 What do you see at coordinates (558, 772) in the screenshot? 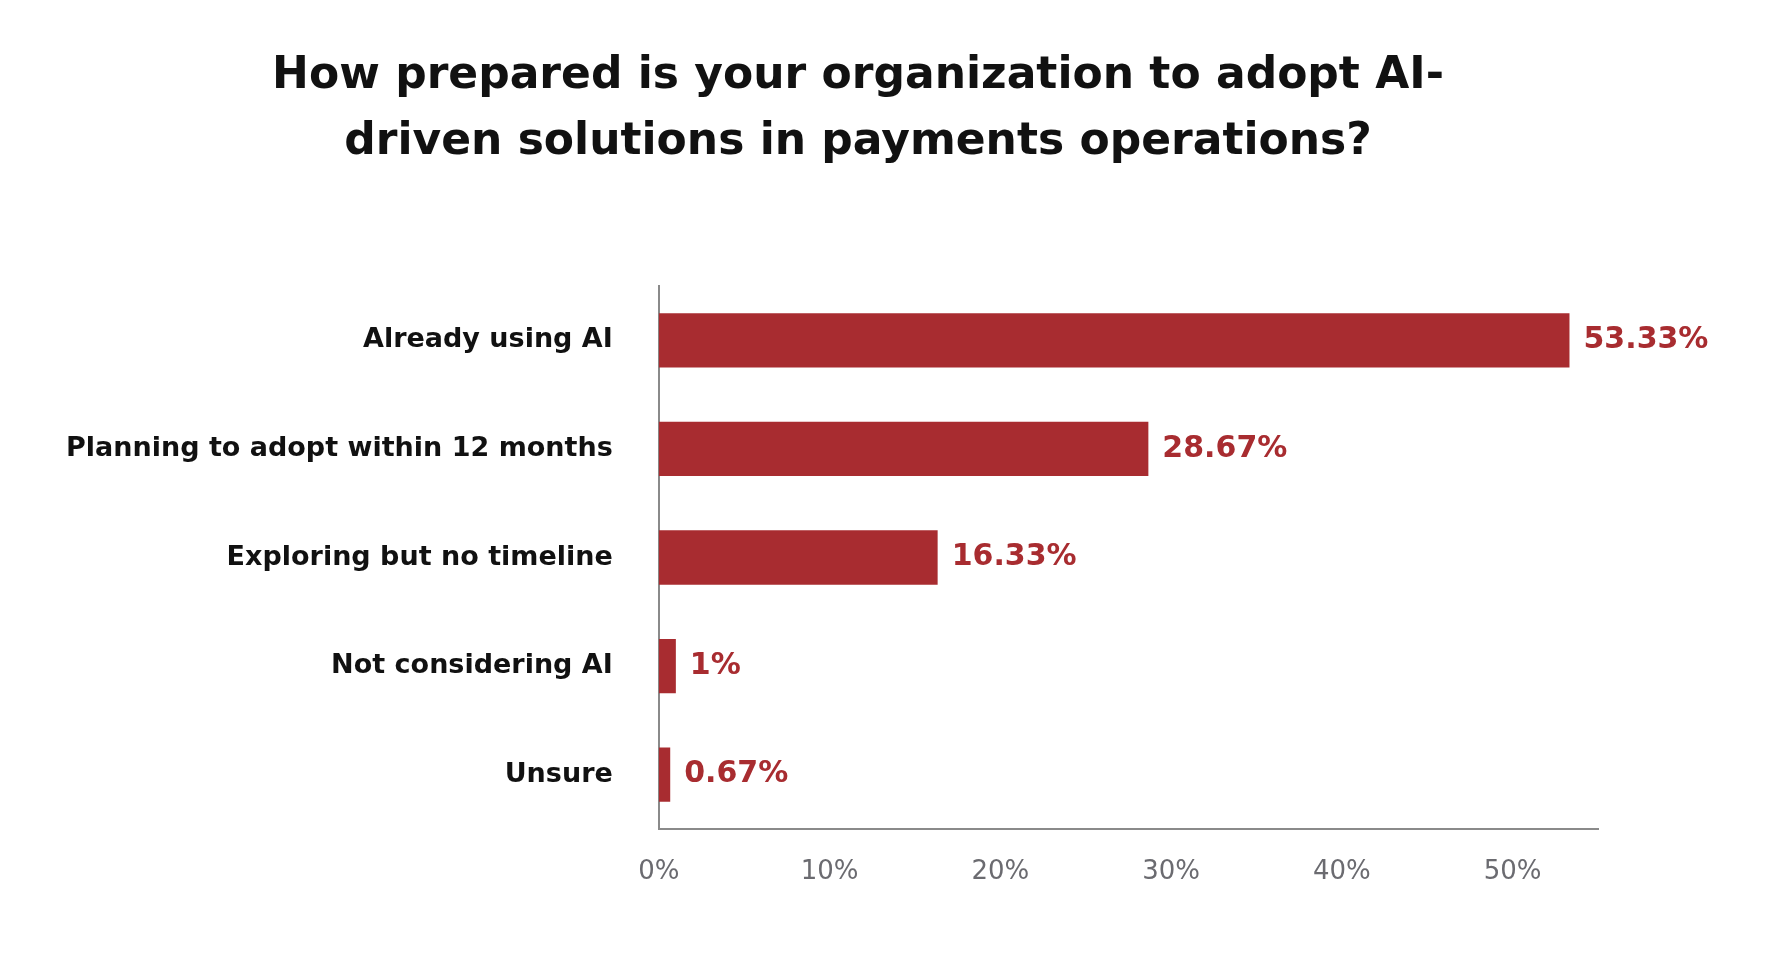
I see `y-tick-label: Unsure` at bounding box center [558, 772].